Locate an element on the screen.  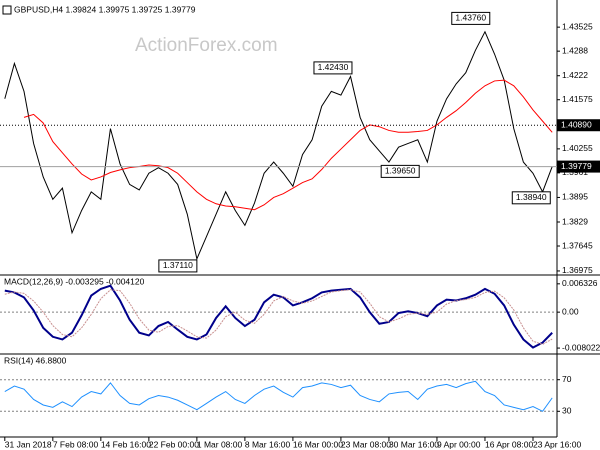
x-tick-label: 23 Apr 16:00 is located at coordinates (557, 444).